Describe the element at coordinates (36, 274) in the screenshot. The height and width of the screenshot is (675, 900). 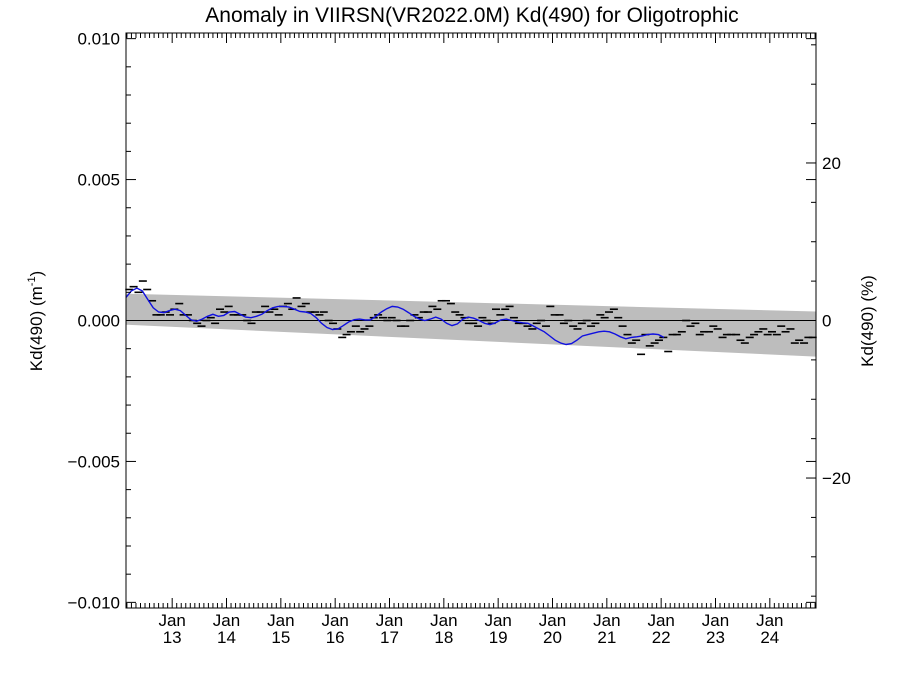
I see `y-axis-label-left-close: )` at that location.